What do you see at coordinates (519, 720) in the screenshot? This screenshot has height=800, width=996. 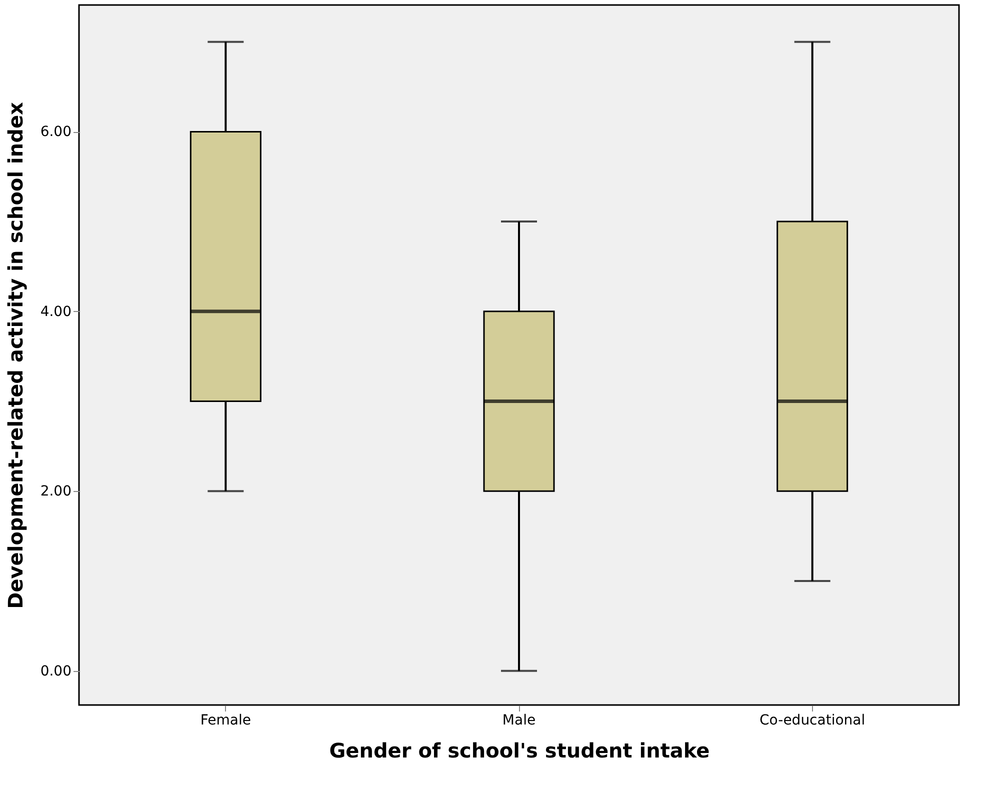 I see `x-tick-label: Male` at bounding box center [519, 720].